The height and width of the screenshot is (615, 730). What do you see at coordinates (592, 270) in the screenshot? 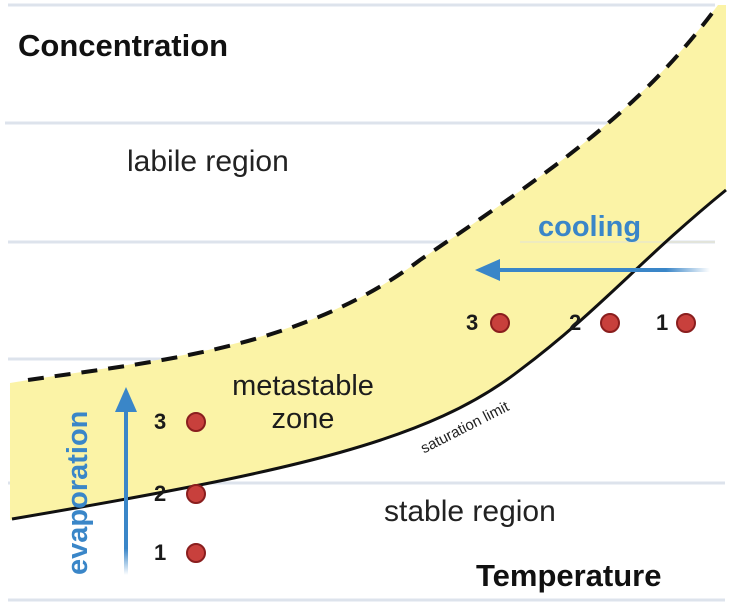
I see `cooling-arrow` at bounding box center [592, 270].